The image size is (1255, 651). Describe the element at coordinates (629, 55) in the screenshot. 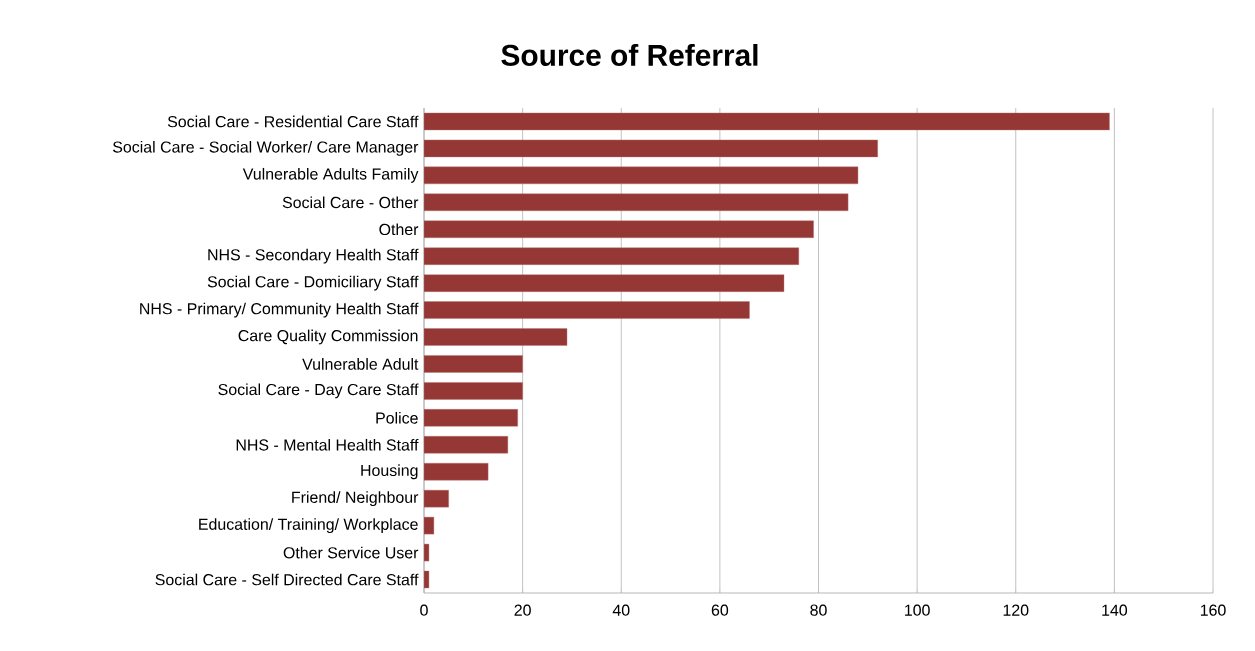

I see `chart-title: Source of Referral` at that location.